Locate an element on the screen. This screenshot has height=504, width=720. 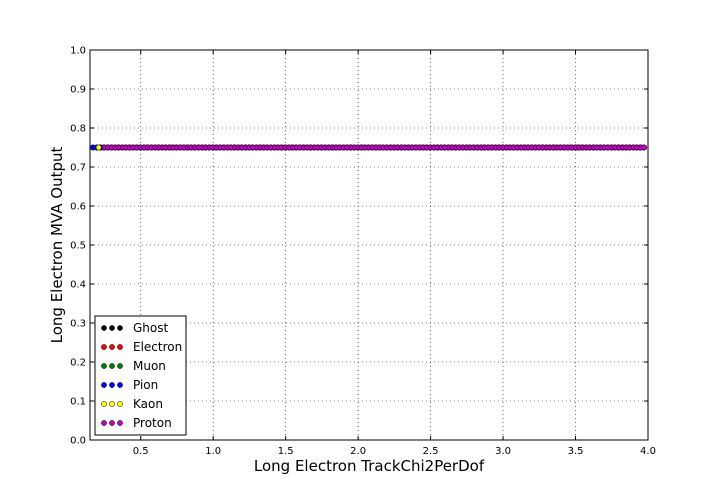
legend-item-kaon: Kaon is located at coordinates (132, 404).